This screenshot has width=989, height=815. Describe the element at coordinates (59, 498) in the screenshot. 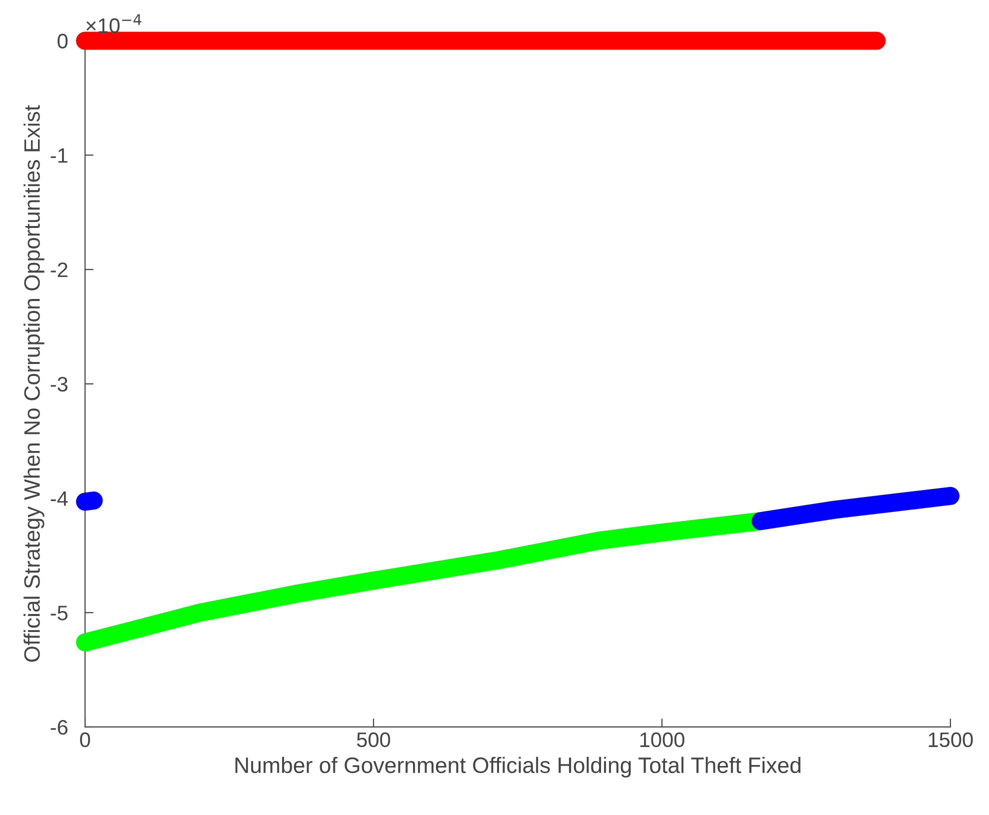

I see `y-tick-label: -4` at that location.